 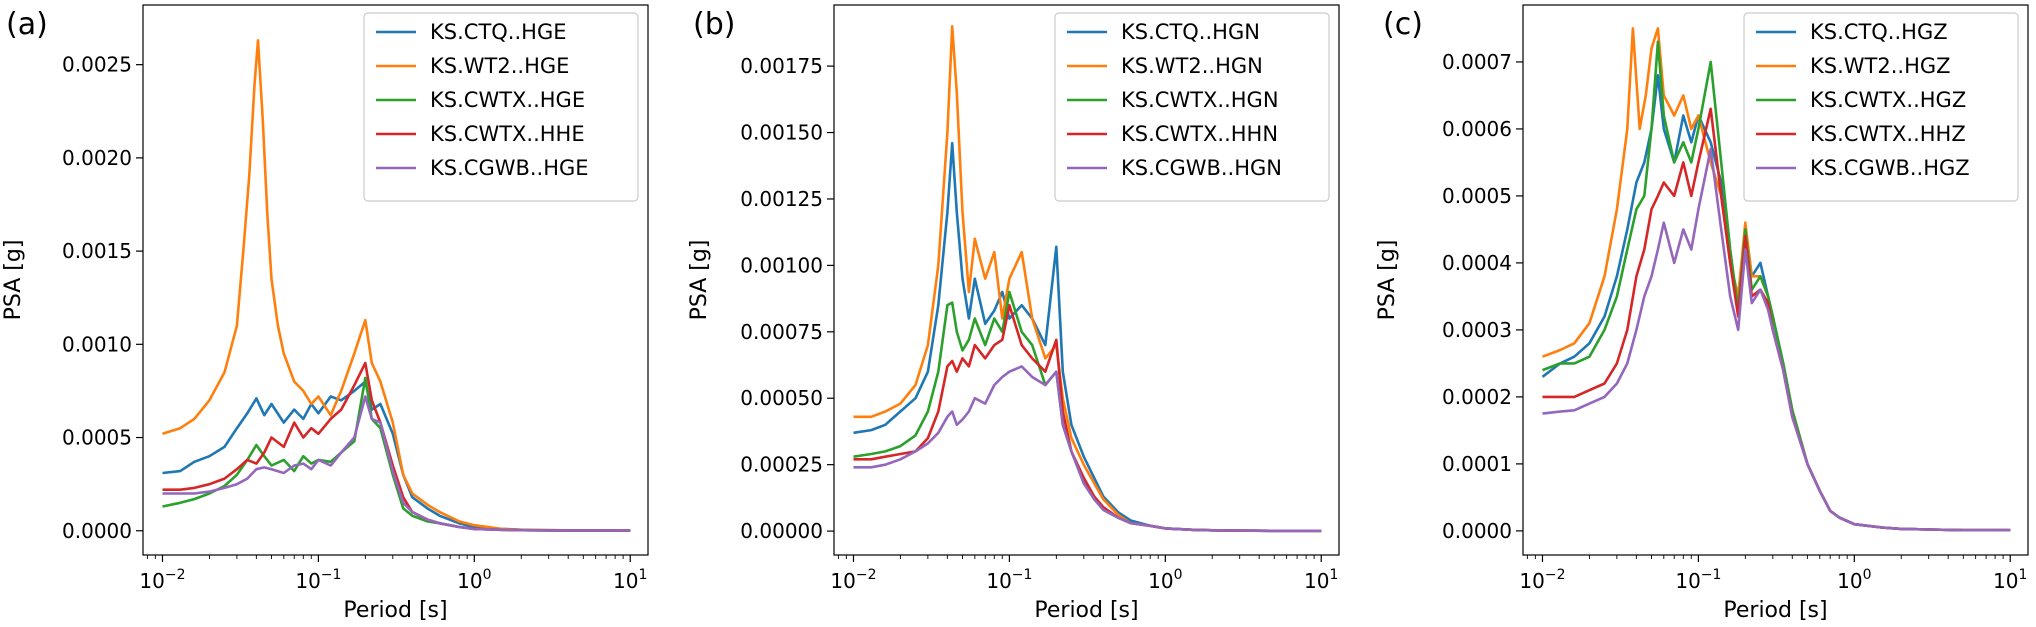 I want to click on legend-label: KS.WT2..HGZ, so click(x=1880, y=66).